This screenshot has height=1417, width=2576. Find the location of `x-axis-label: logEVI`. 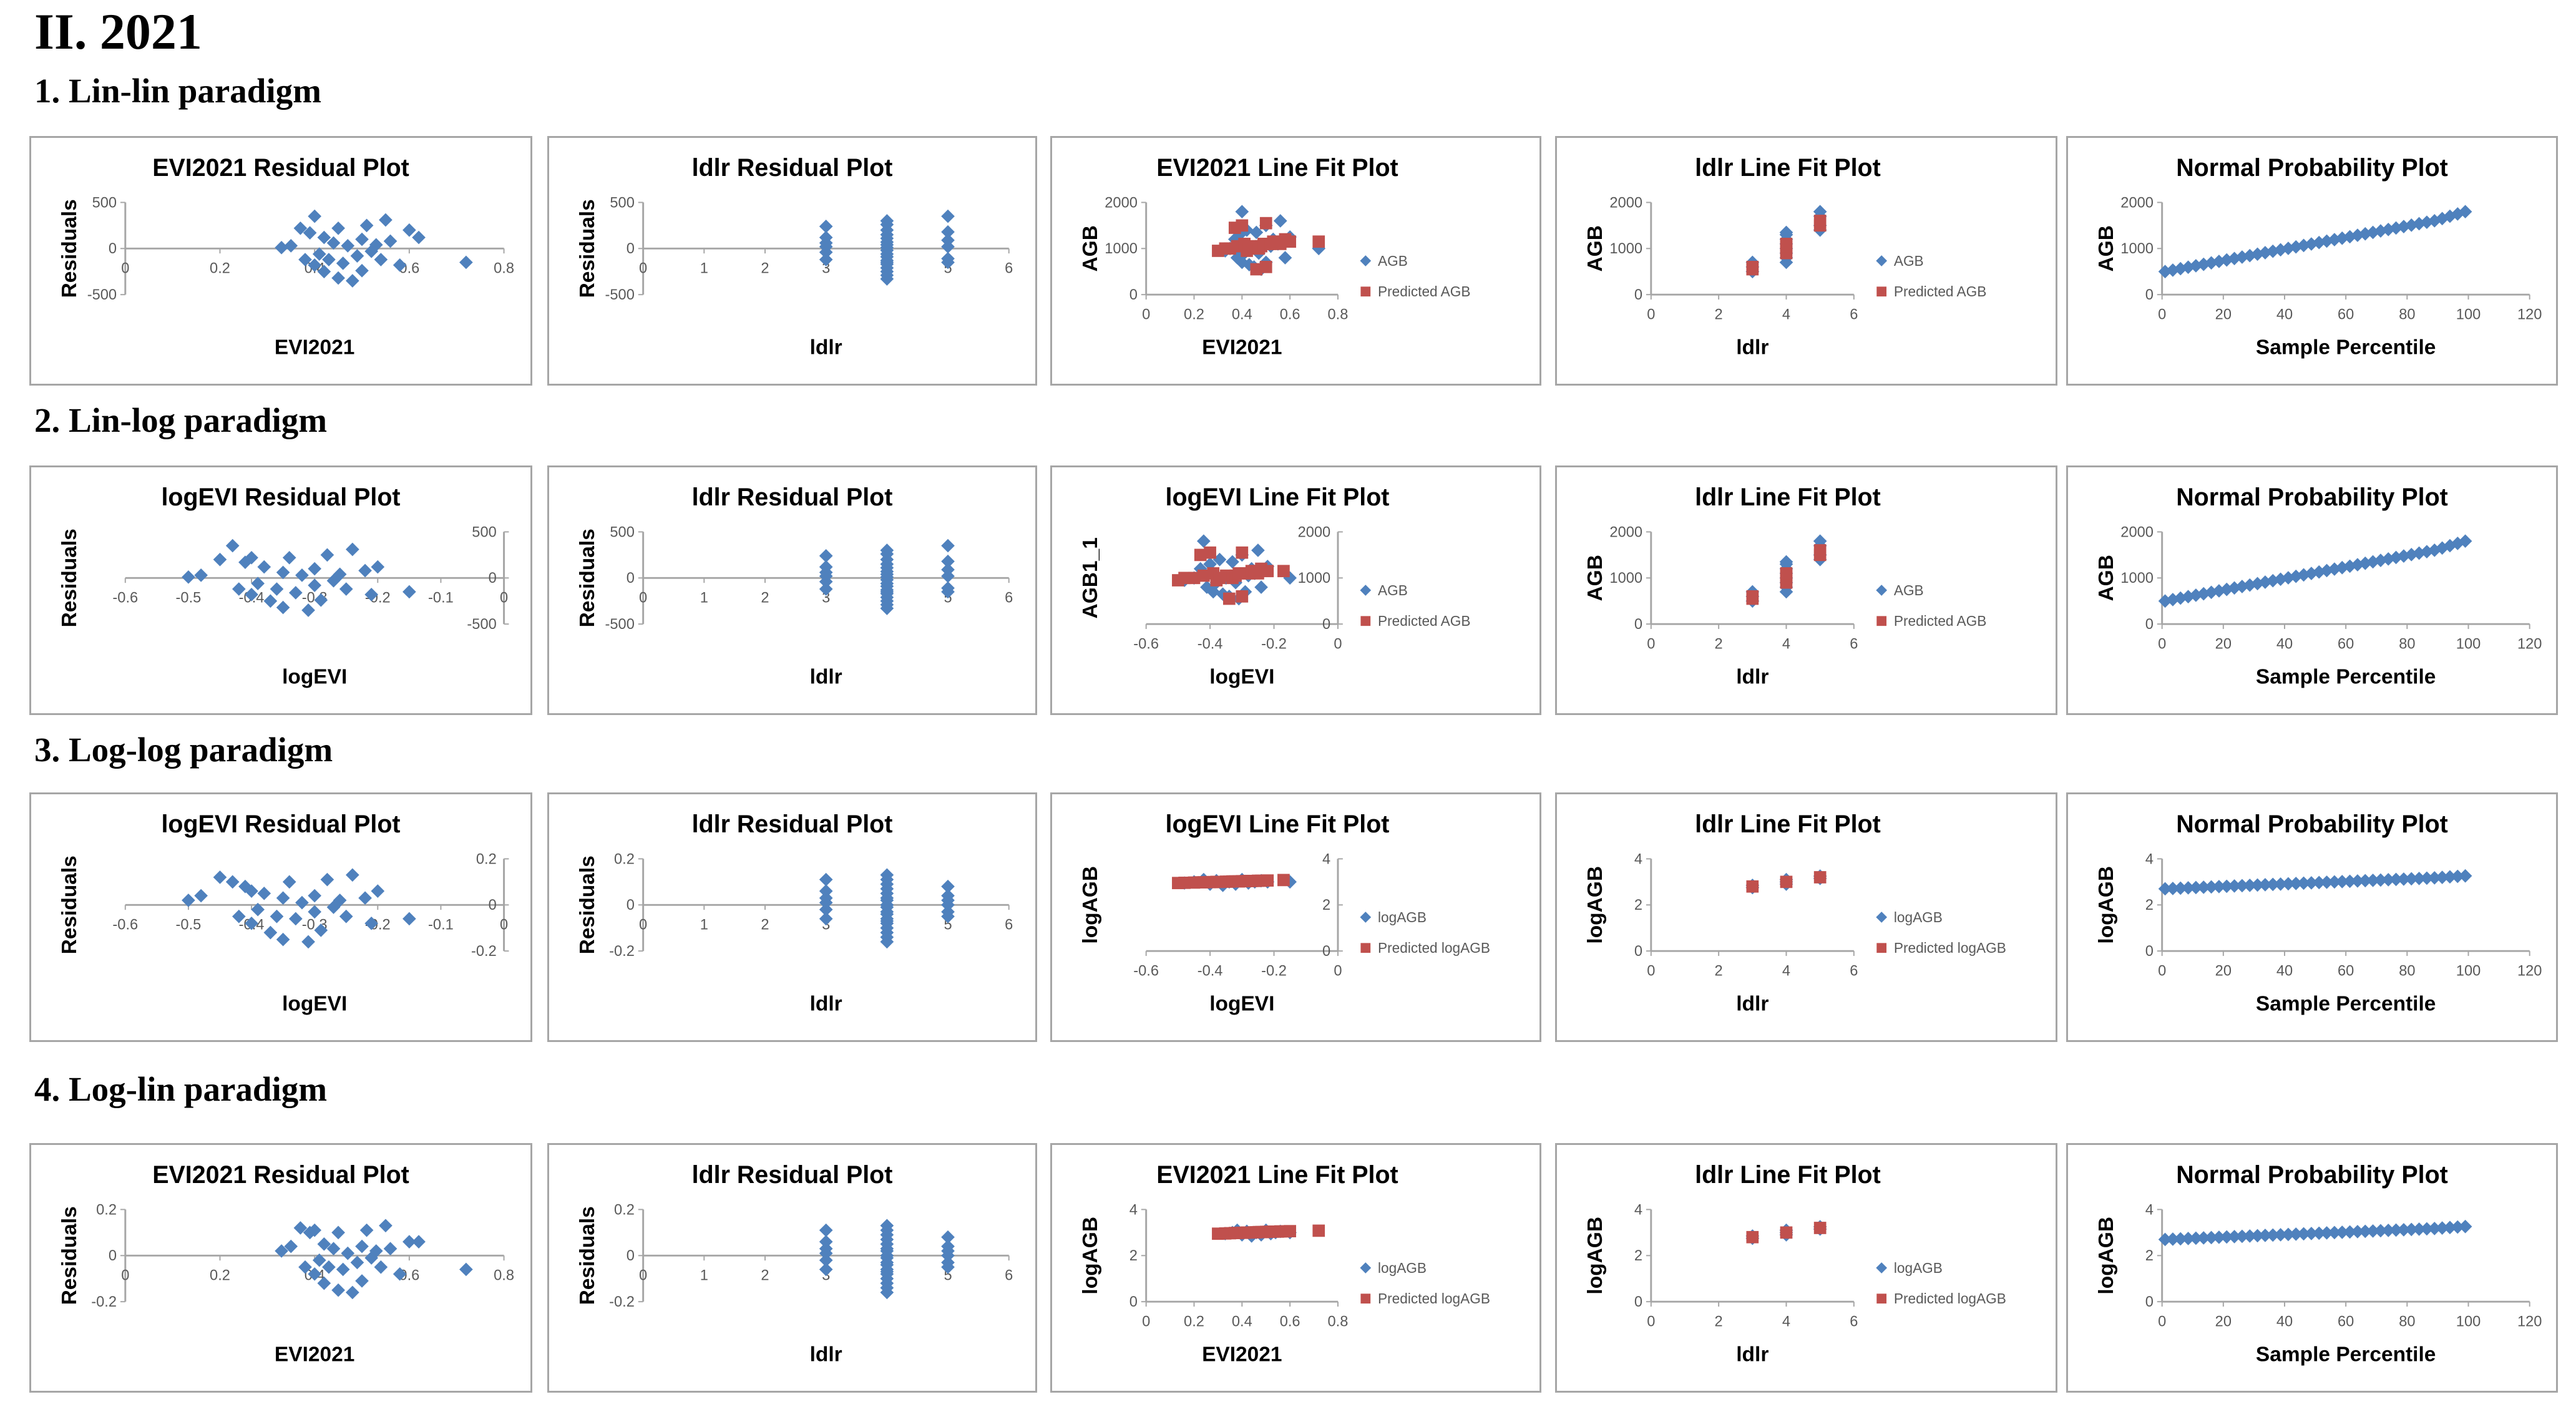

x-axis-label: logEVI is located at coordinates (314, 1004).